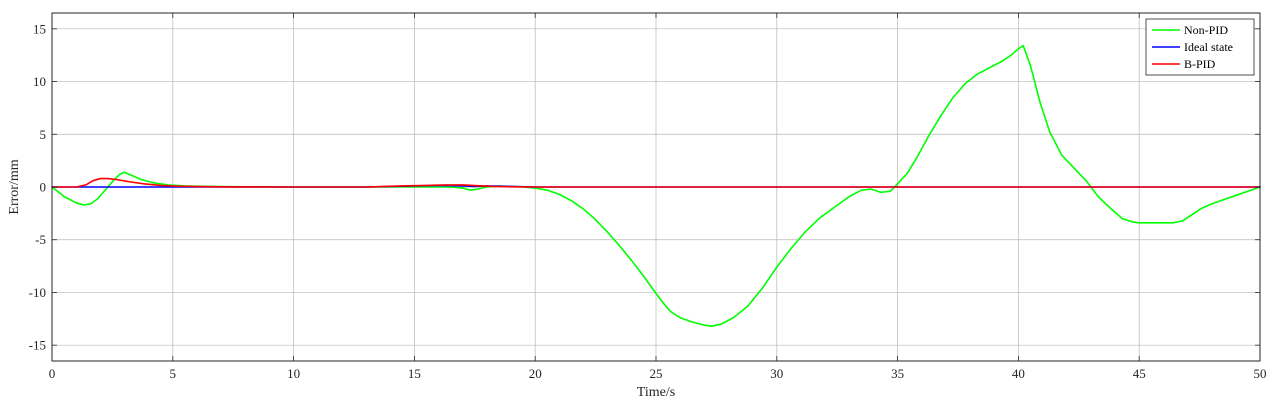  Describe the element at coordinates (43, 134) in the screenshot. I see `y-tick-label: 5` at that location.